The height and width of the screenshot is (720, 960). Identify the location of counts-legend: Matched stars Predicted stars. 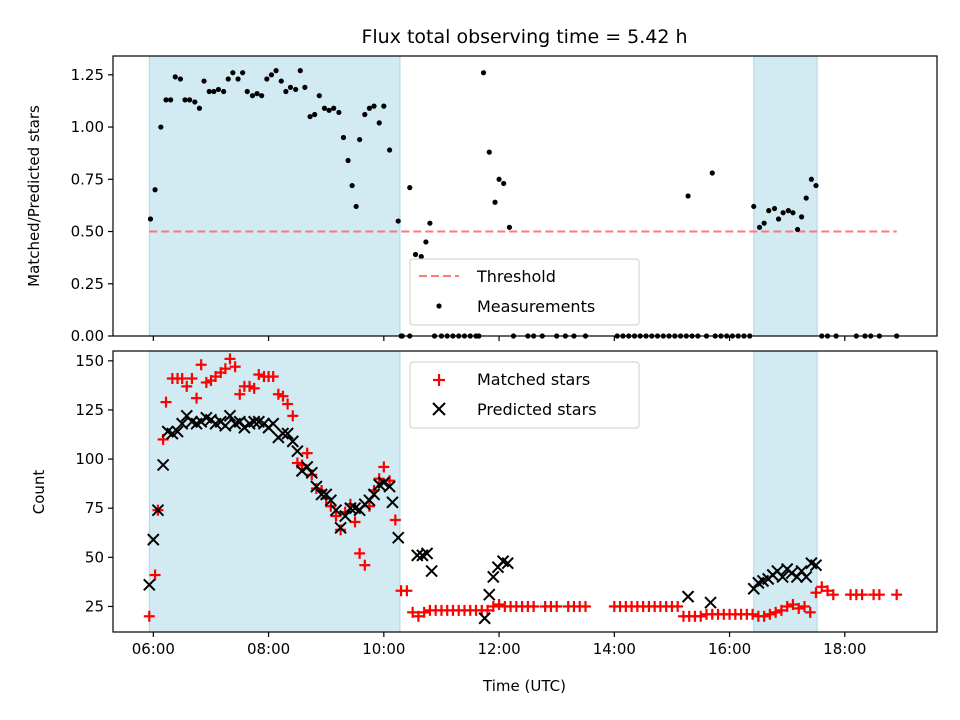
(524, 395).